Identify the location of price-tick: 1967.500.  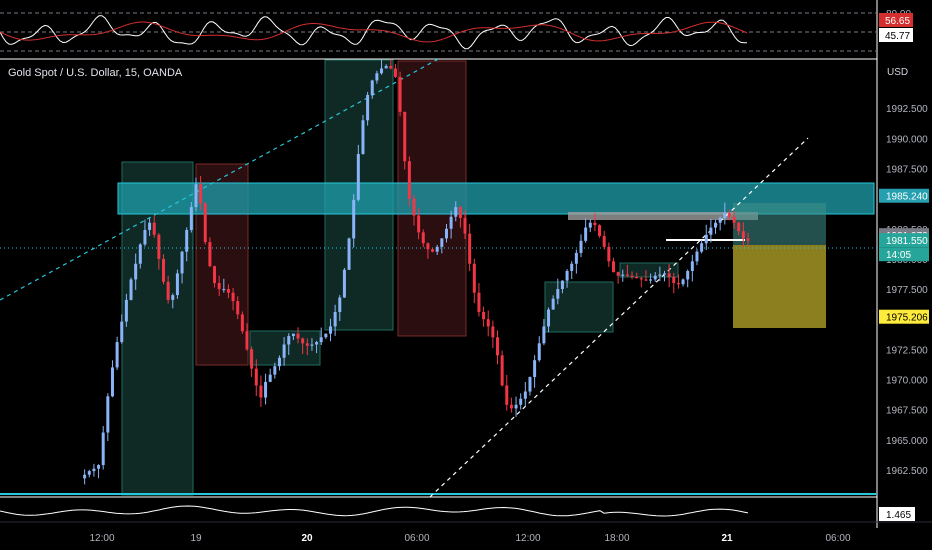
(907, 411).